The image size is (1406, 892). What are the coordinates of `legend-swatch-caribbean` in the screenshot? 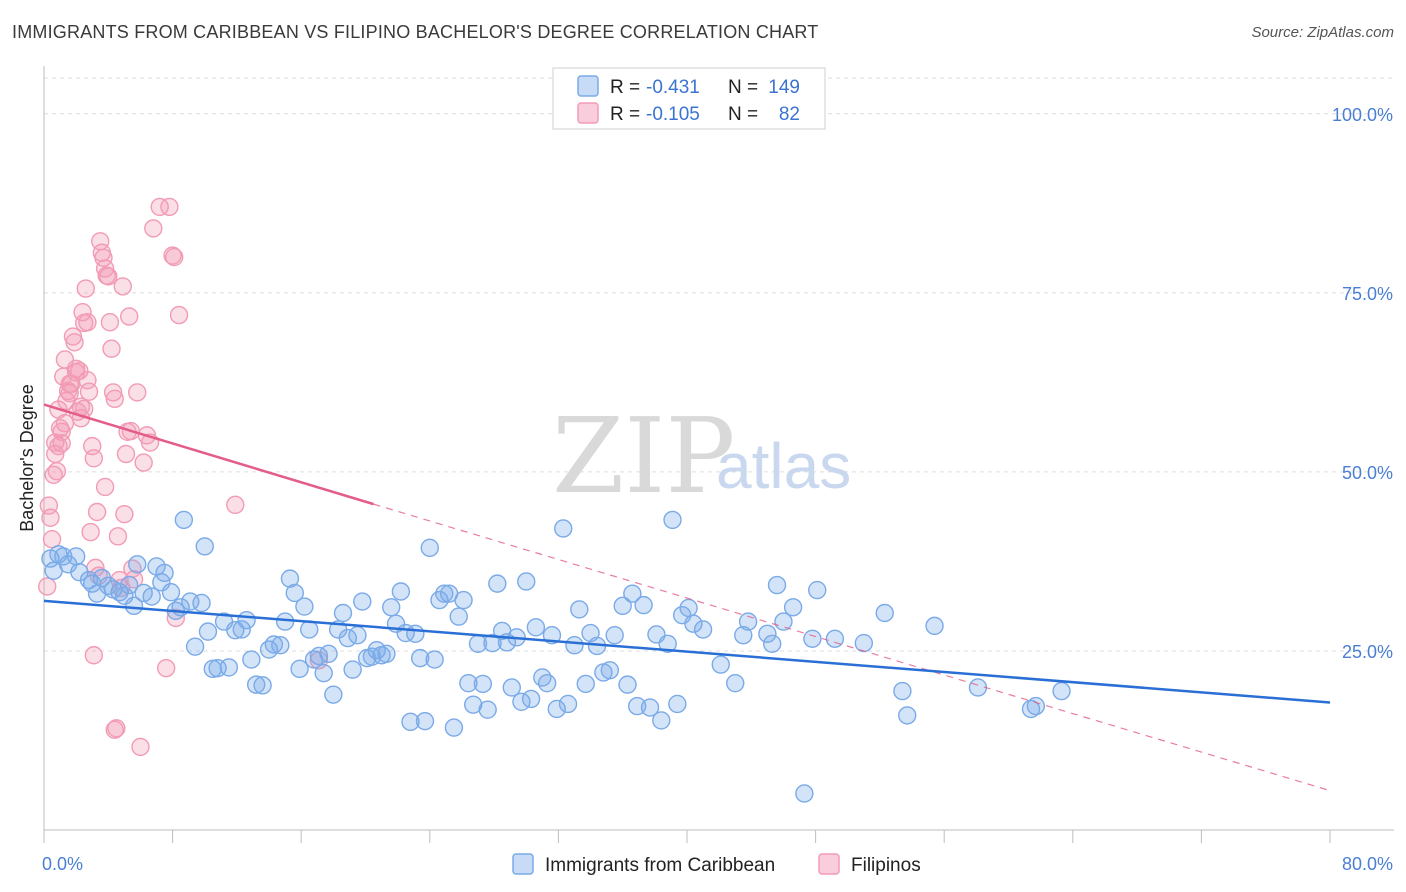 It's located at (523, 864).